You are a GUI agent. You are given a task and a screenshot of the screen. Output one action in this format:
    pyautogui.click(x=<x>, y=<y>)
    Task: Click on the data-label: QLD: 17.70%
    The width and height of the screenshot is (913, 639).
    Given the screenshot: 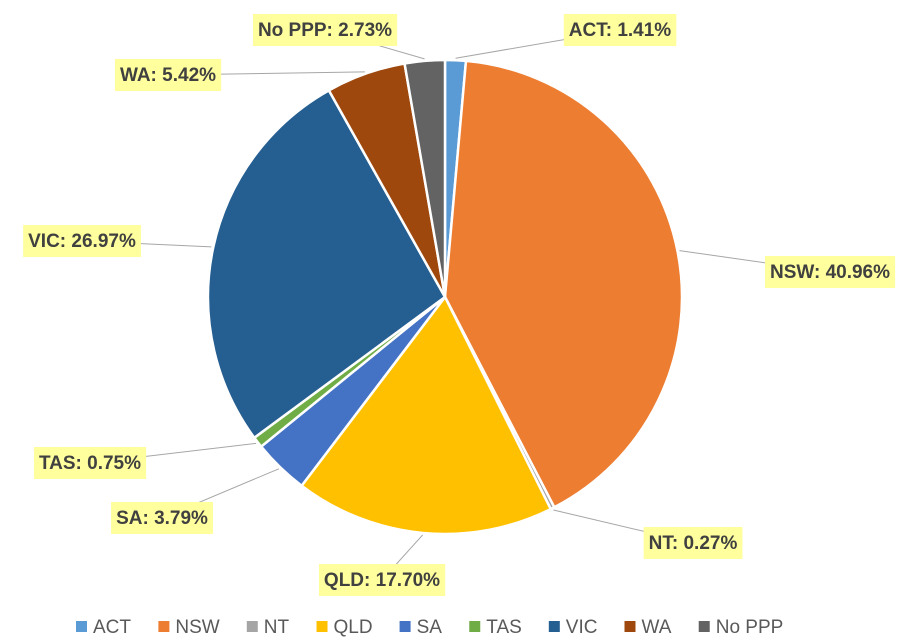 What is the action you would take?
    pyautogui.click(x=382, y=580)
    